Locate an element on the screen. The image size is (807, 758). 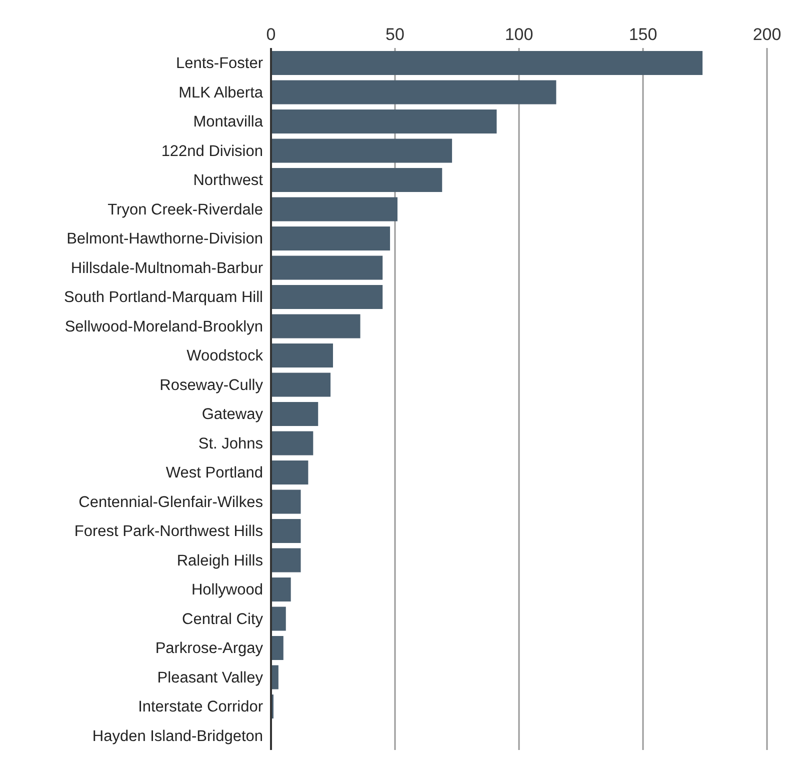
y-tick-label: Raleigh Hills is located at coordinates (220, 561).